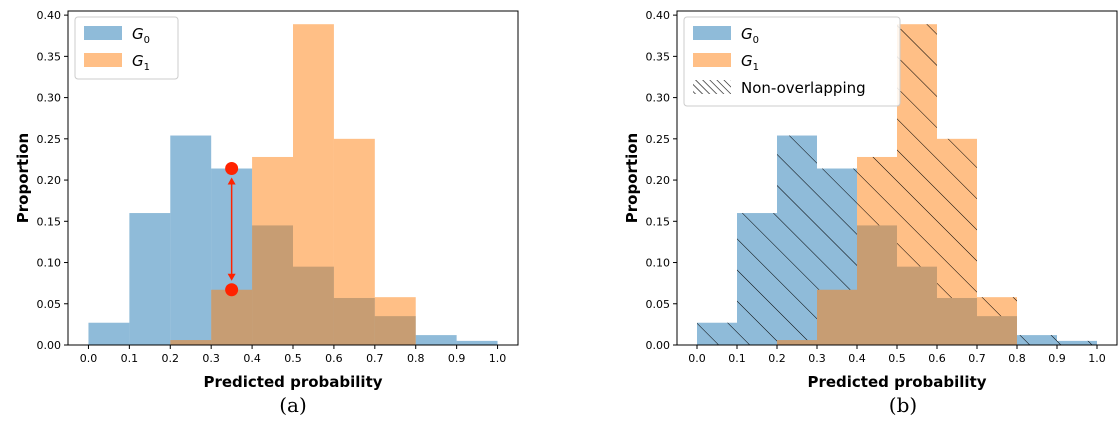  Describe the element at coordinates (436, 340) in the screenshot. I see `bar-g0-0.8` at that location.